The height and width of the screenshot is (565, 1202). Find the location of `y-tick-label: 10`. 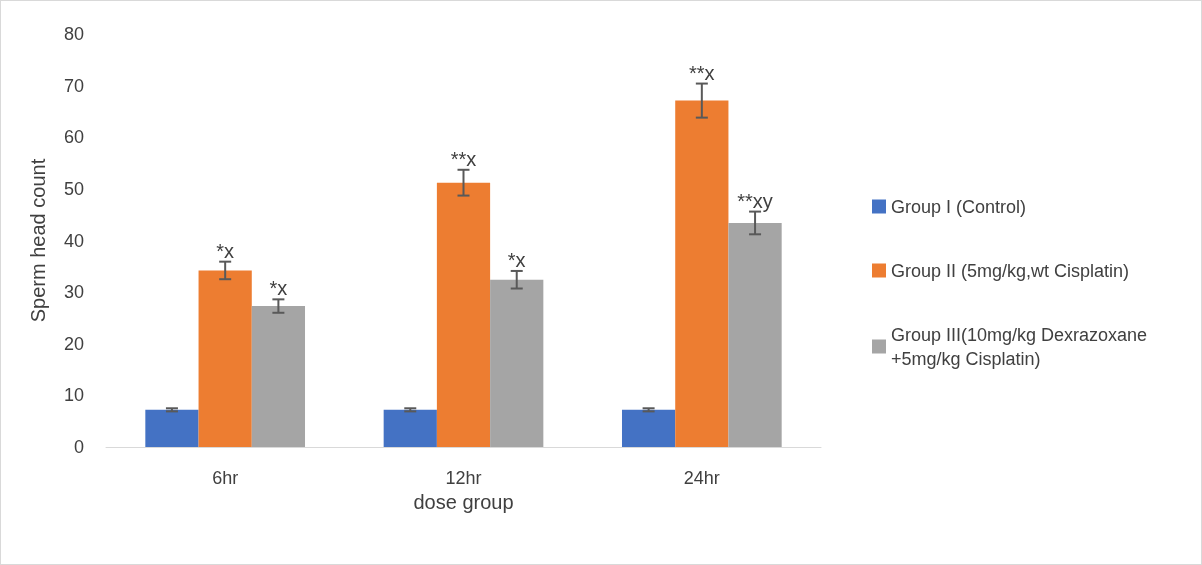

y-tick-label: 10 is located at coordinates (73, 395).